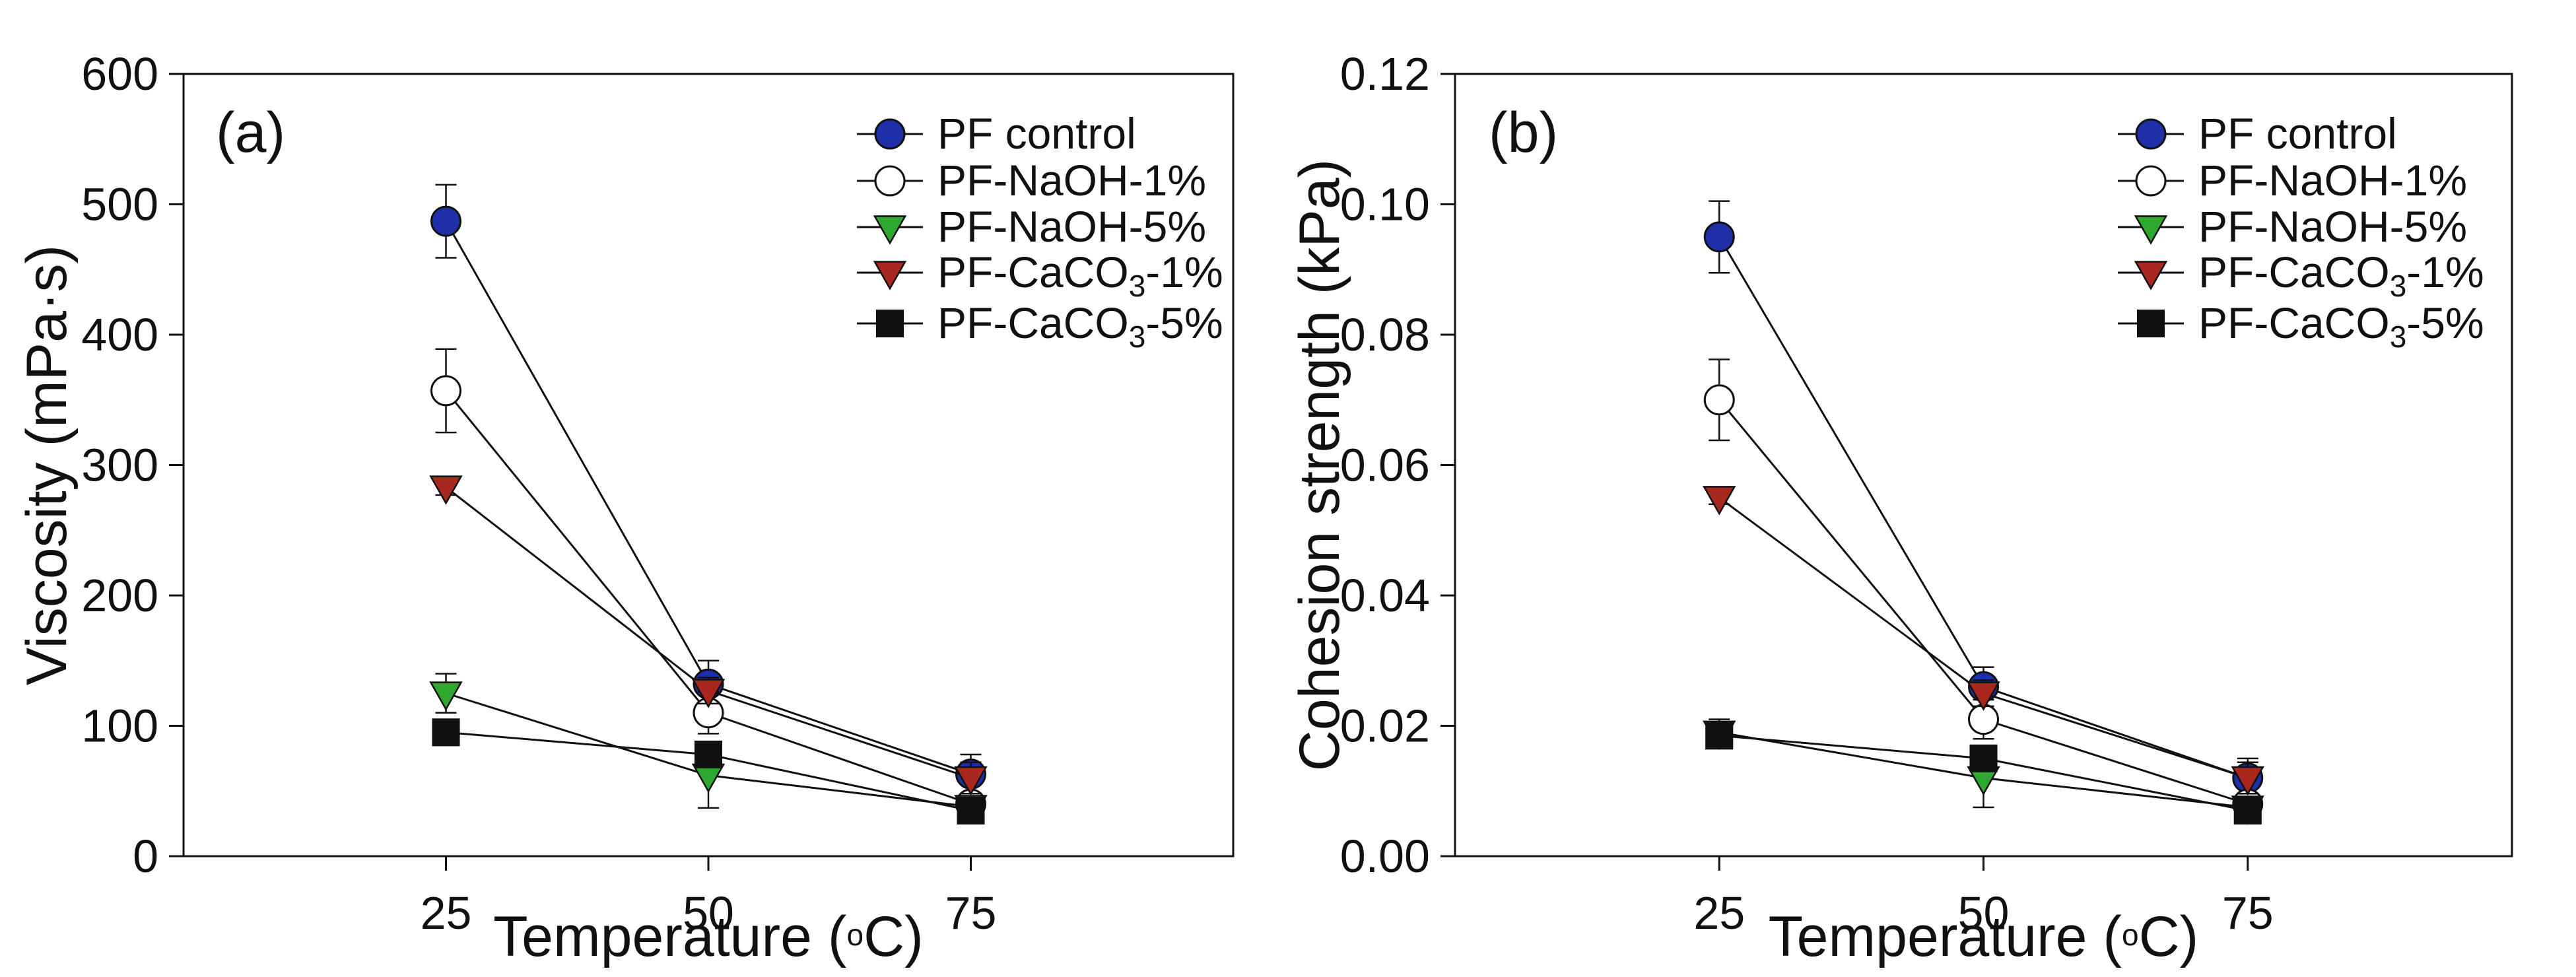  Describe the element at coordinates (119, 204) in the screenshot. I see `y-tick-label: 500` at that location.